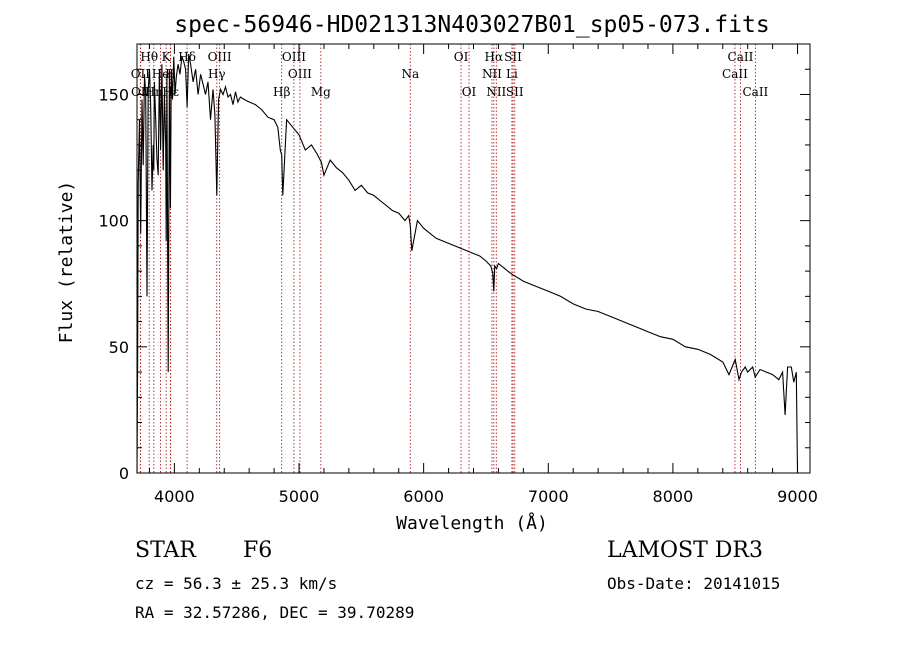 The height and width of the screenshot is (649, 900). Describe the element at coordinates (167, 57) in the screenshot. I see `line-label-5: K` at that location.